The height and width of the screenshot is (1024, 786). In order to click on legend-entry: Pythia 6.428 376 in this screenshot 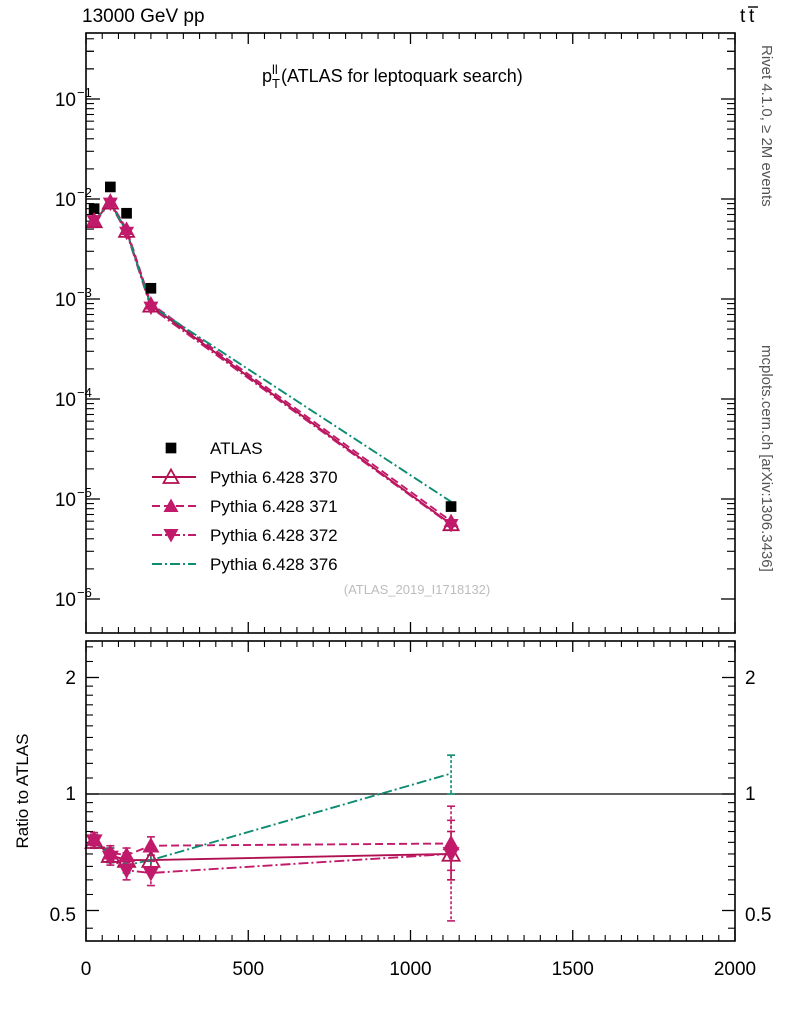, I will do `click(245, 564)`.